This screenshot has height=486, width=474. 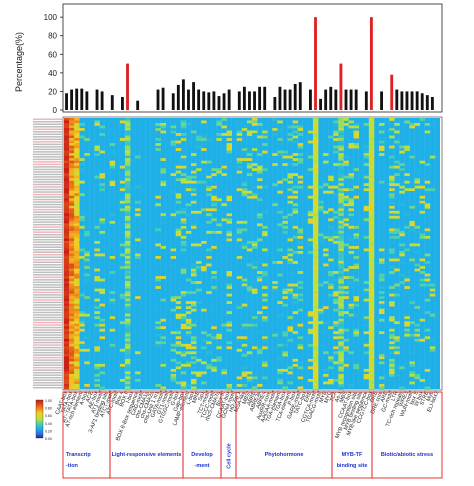 I want to click on colorbar-ticks: 1.000.800.600.400.200.00, so click(x=48, y=420).